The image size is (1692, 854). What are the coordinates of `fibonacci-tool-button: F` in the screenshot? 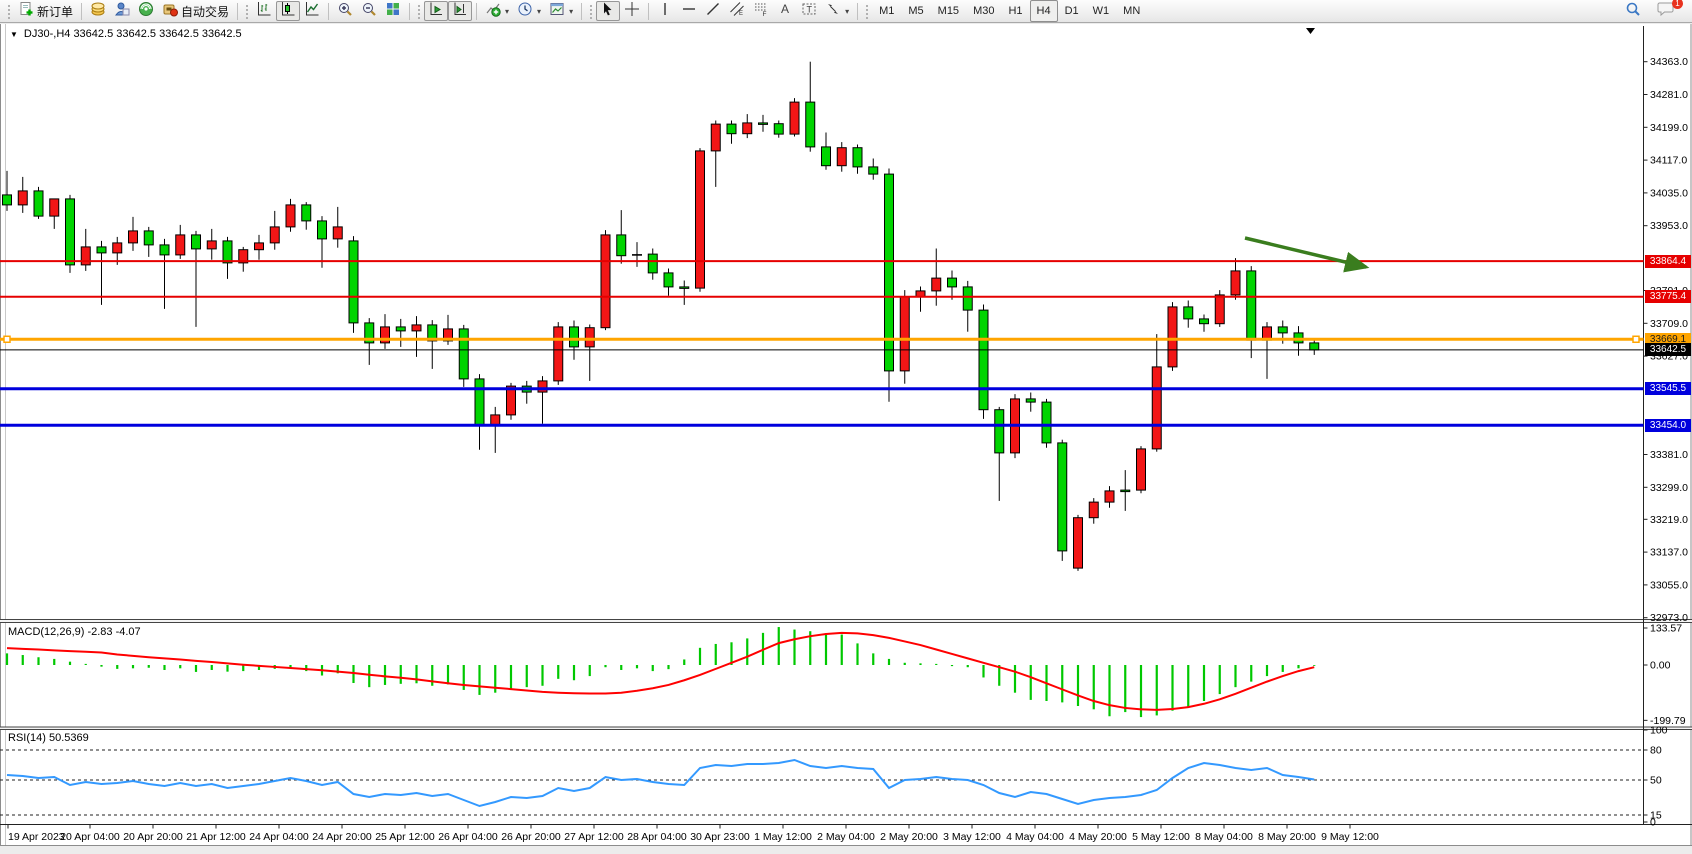 It's located at (761, 11).